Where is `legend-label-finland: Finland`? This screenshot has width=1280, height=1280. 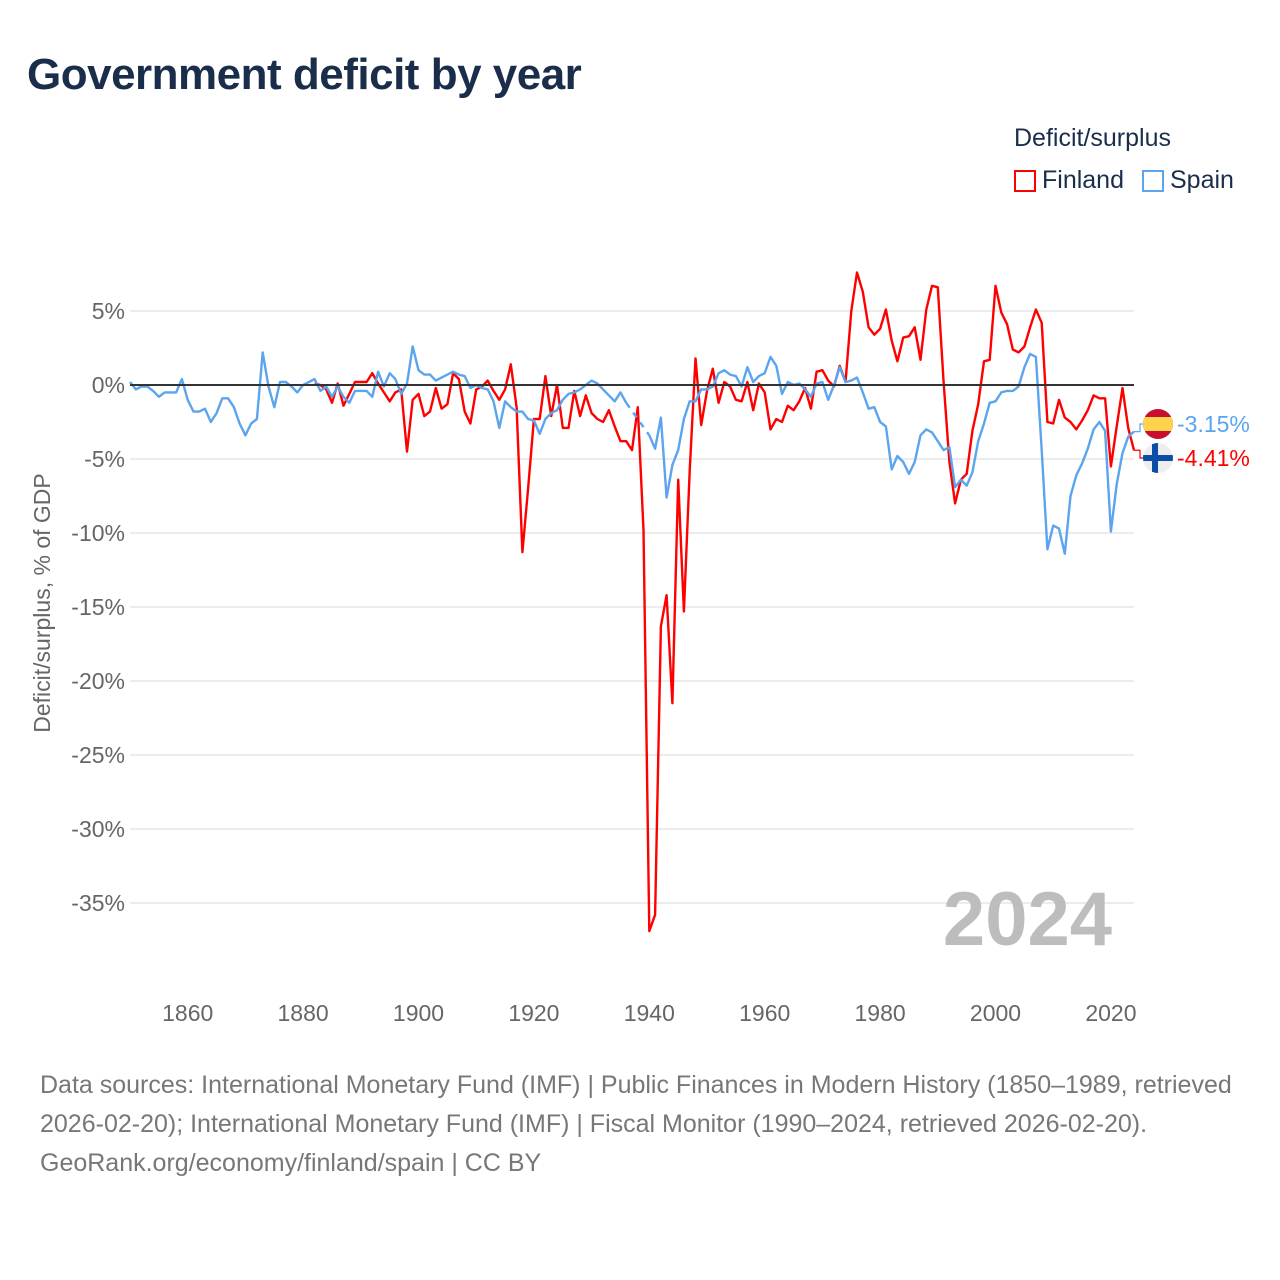
legend-label-finland: Finland is located at coordinates (1083, 180).